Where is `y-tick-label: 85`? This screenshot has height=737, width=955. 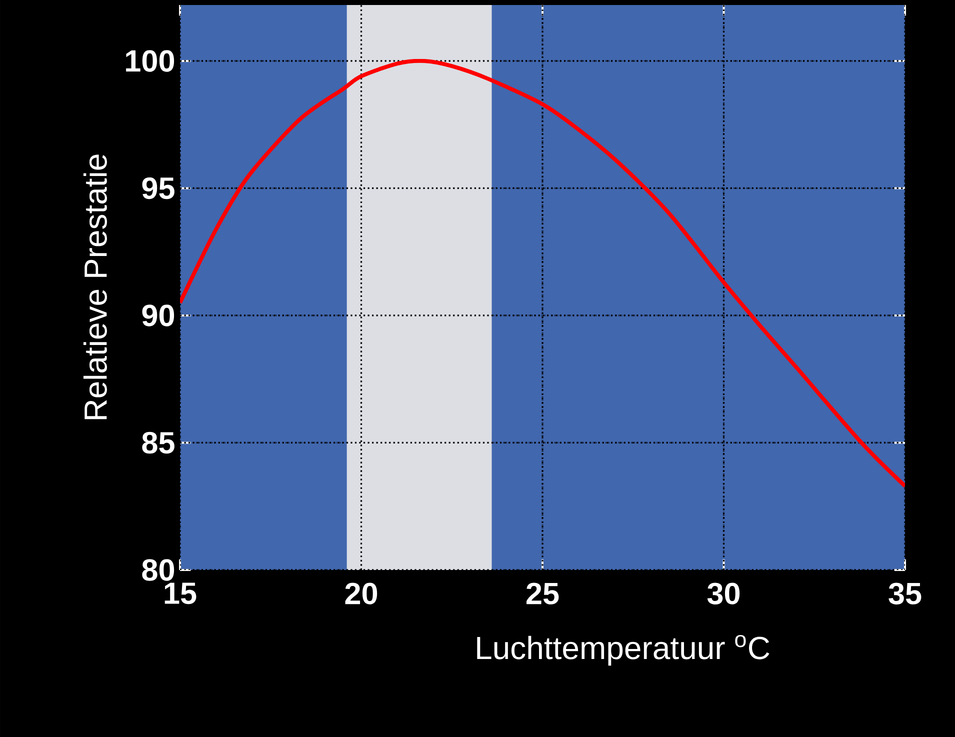 y-tick-label: 85 is located at coordinates (158, 443).